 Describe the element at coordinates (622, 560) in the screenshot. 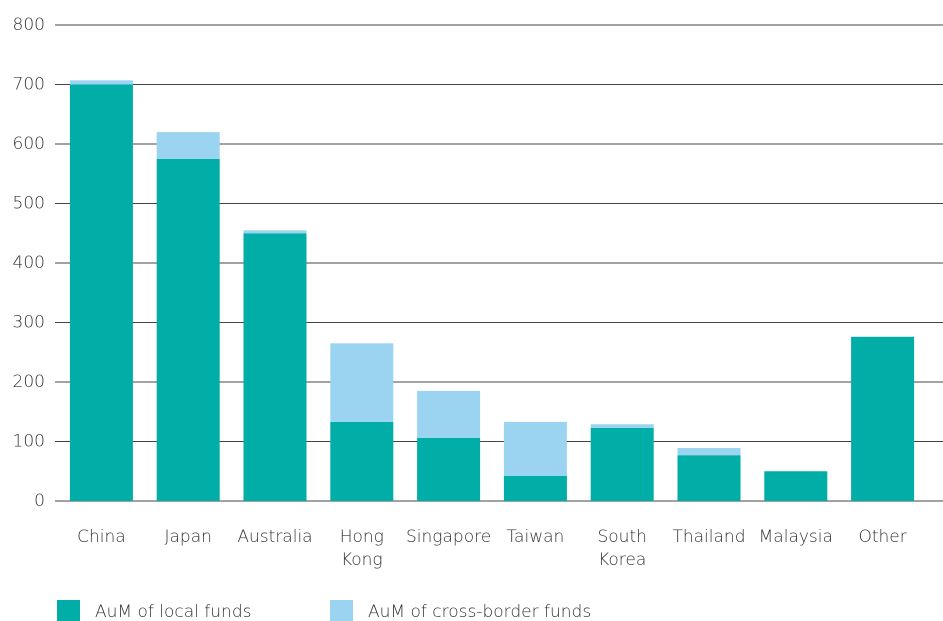

I see `x-tick-label-line: Korea` at that location.